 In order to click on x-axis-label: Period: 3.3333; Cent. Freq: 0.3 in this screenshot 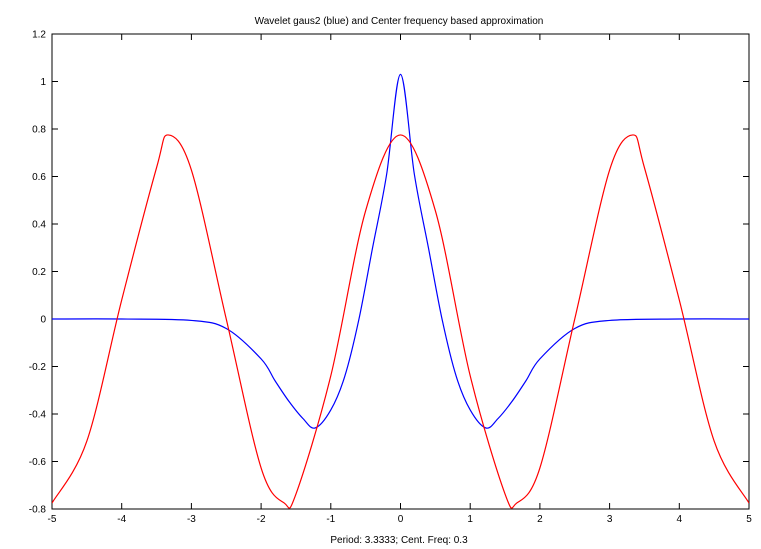, I will do `click(399, 540)`.